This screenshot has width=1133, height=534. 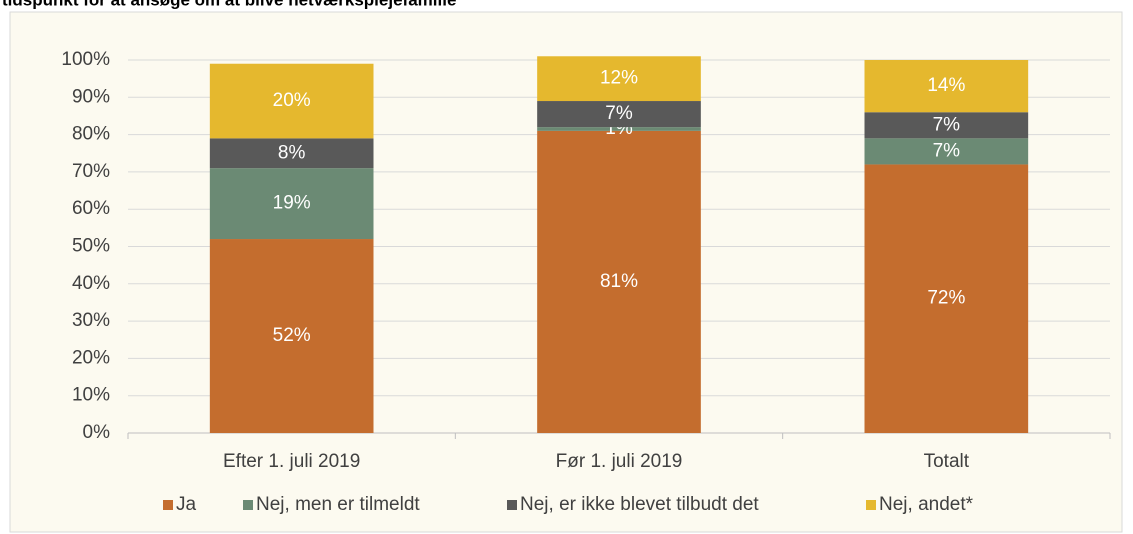 What do you see at coordinates (91, 320) in the screenshot?
I see `y-tick-label: 30%` at bounding box center [91, 320].